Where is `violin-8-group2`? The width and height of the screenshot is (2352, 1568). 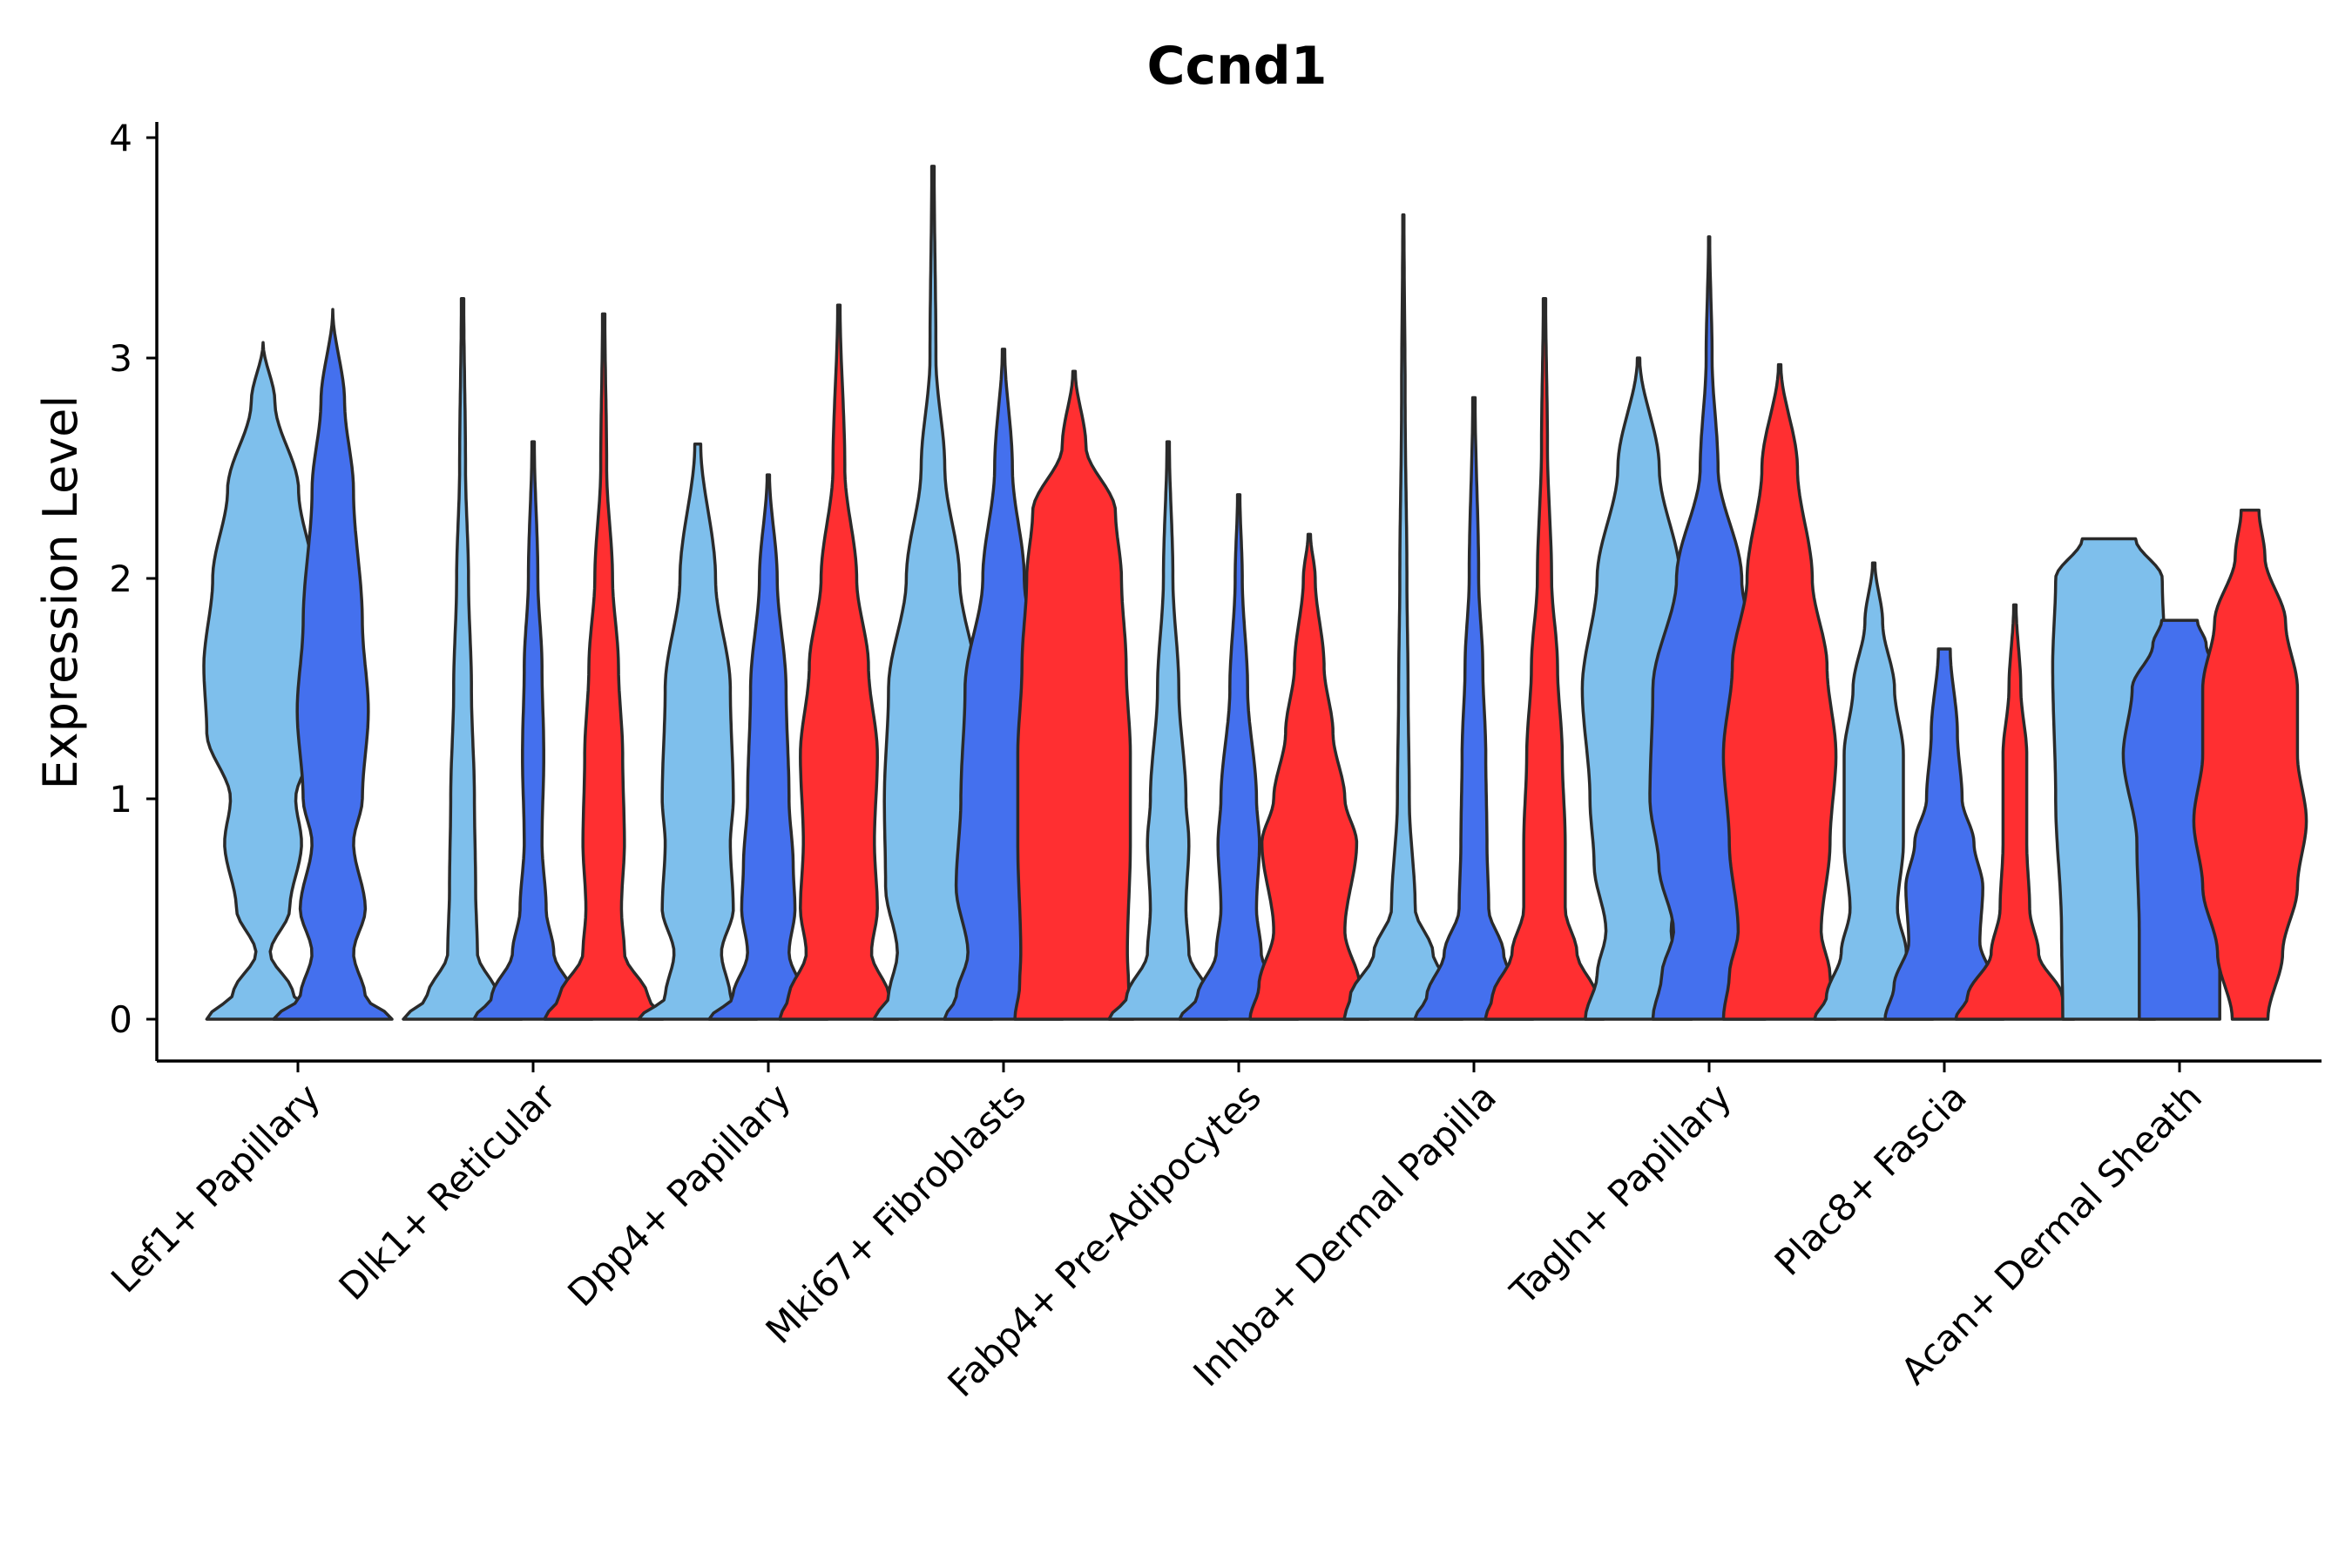 violin-8-group2 is located at coordinates (1944, 834).